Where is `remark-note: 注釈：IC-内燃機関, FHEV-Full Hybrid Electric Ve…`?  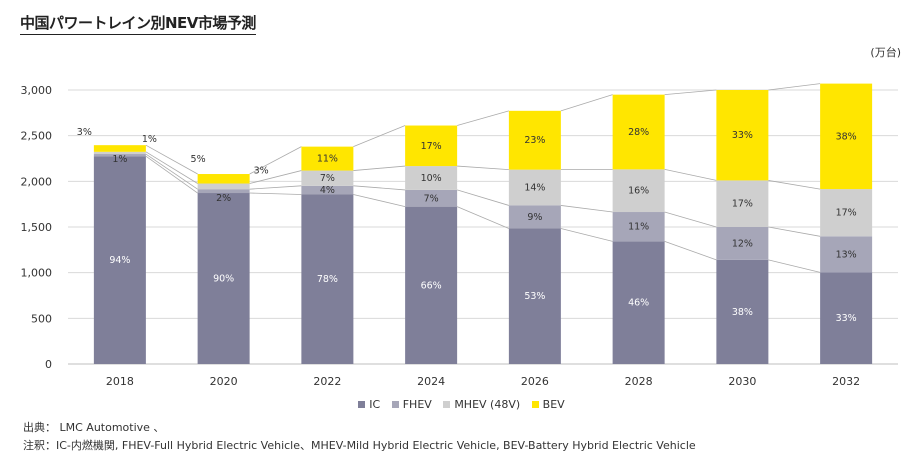
remark-note: 注釈：IC-内燃機関, FHEV-Full Hybrid Electric Ve… is located at coordinates (359, 445).